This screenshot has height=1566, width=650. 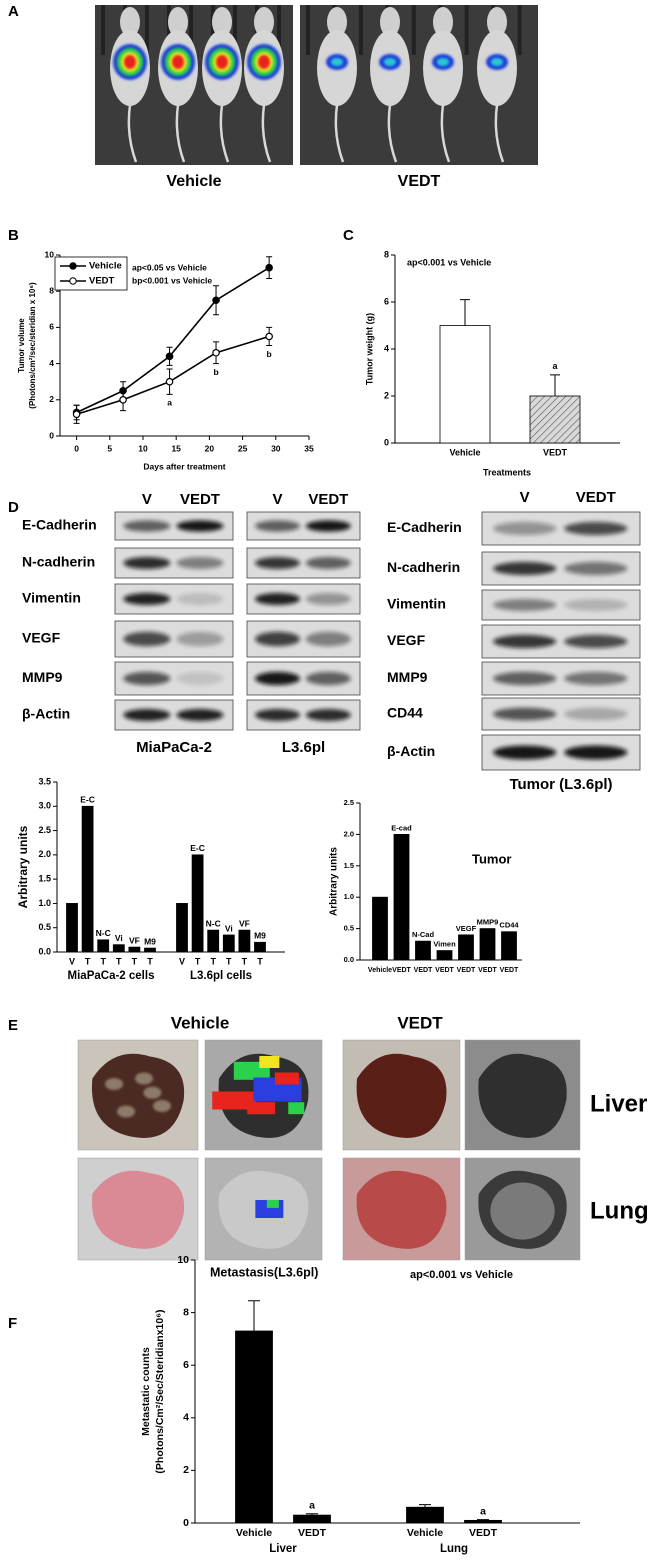 What do you see at coordinates (269, 267) in the screenshot?
I see `marker` at bounding box center [269, 267].